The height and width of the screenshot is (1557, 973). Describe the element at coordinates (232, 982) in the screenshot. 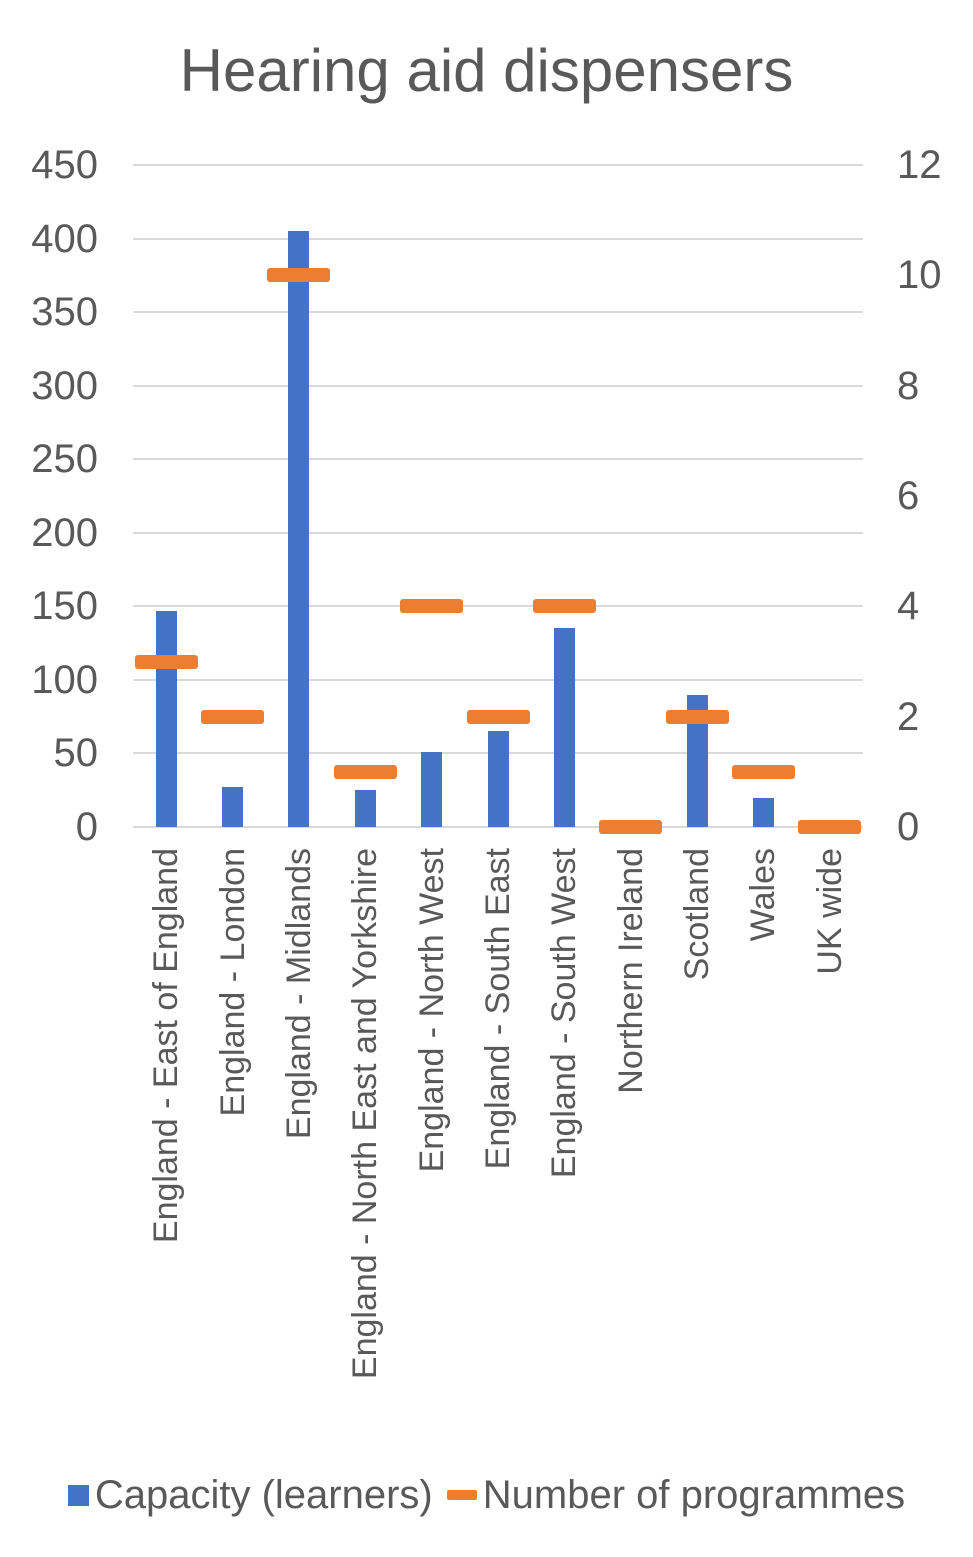

I see `x-category-label: England - London` at that location.